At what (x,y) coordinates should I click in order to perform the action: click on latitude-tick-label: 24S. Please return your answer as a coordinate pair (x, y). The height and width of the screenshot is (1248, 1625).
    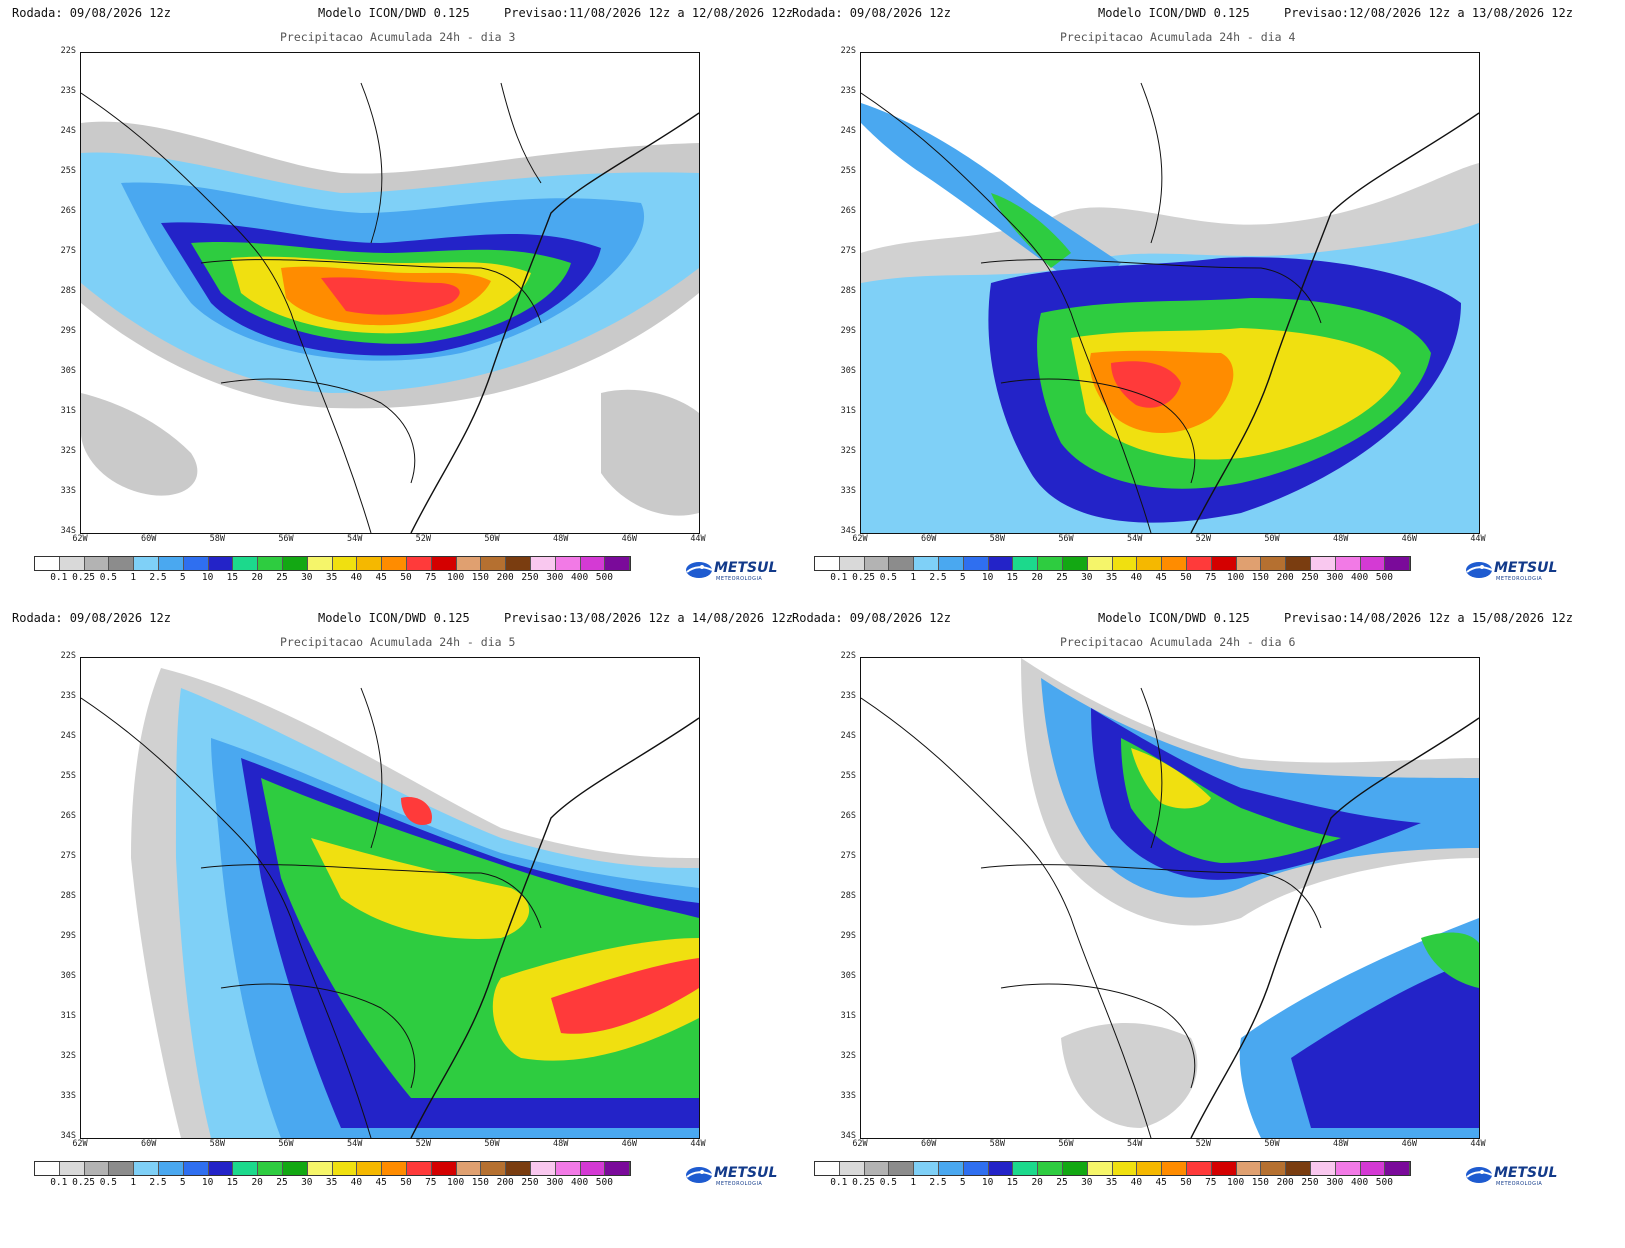
    Looking at the image, I should click on (68, 131).